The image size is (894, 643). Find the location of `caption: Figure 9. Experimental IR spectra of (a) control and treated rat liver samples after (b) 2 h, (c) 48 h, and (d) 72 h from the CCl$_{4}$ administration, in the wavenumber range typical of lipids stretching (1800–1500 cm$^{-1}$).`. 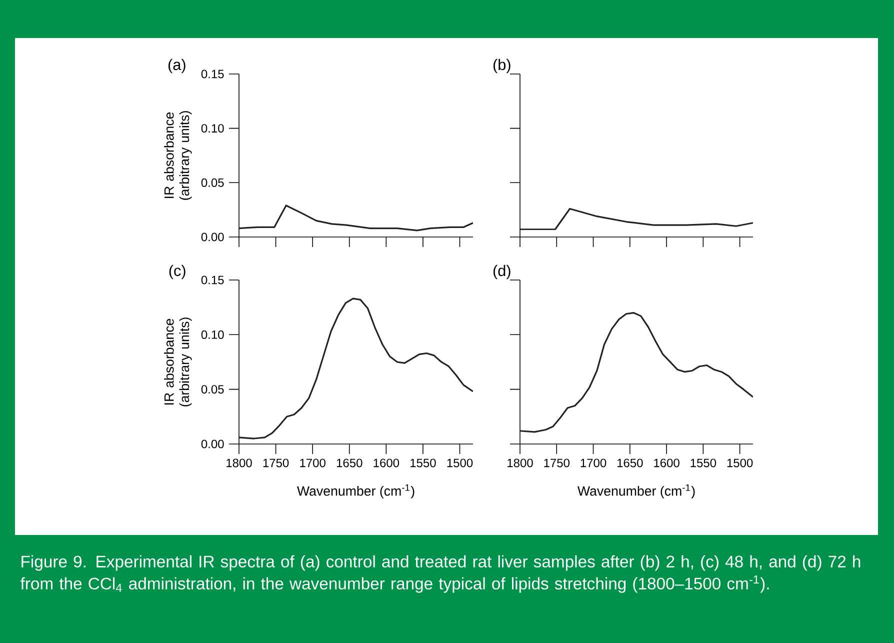

caption: Figure 9. Experimental IR spectra of (a) control and treated rat liver samples after (b) 2 h, (c) 48 h, and (d) 72 h from the CCl$_{4}$ administration, in the wavenumber range typical of lipids stretching (1800–1500 cm$^{-1}$). is located at coordinates (440, 574).